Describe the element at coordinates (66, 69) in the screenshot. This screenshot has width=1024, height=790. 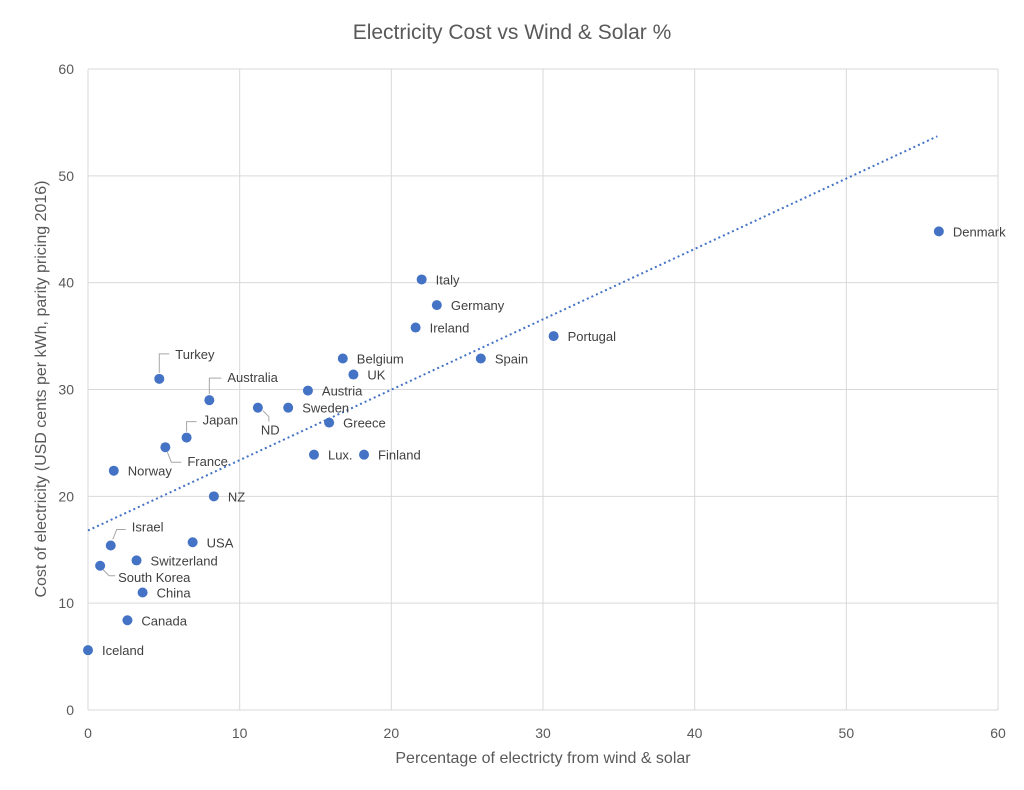
I see `y-tick-label: 60` at that location.